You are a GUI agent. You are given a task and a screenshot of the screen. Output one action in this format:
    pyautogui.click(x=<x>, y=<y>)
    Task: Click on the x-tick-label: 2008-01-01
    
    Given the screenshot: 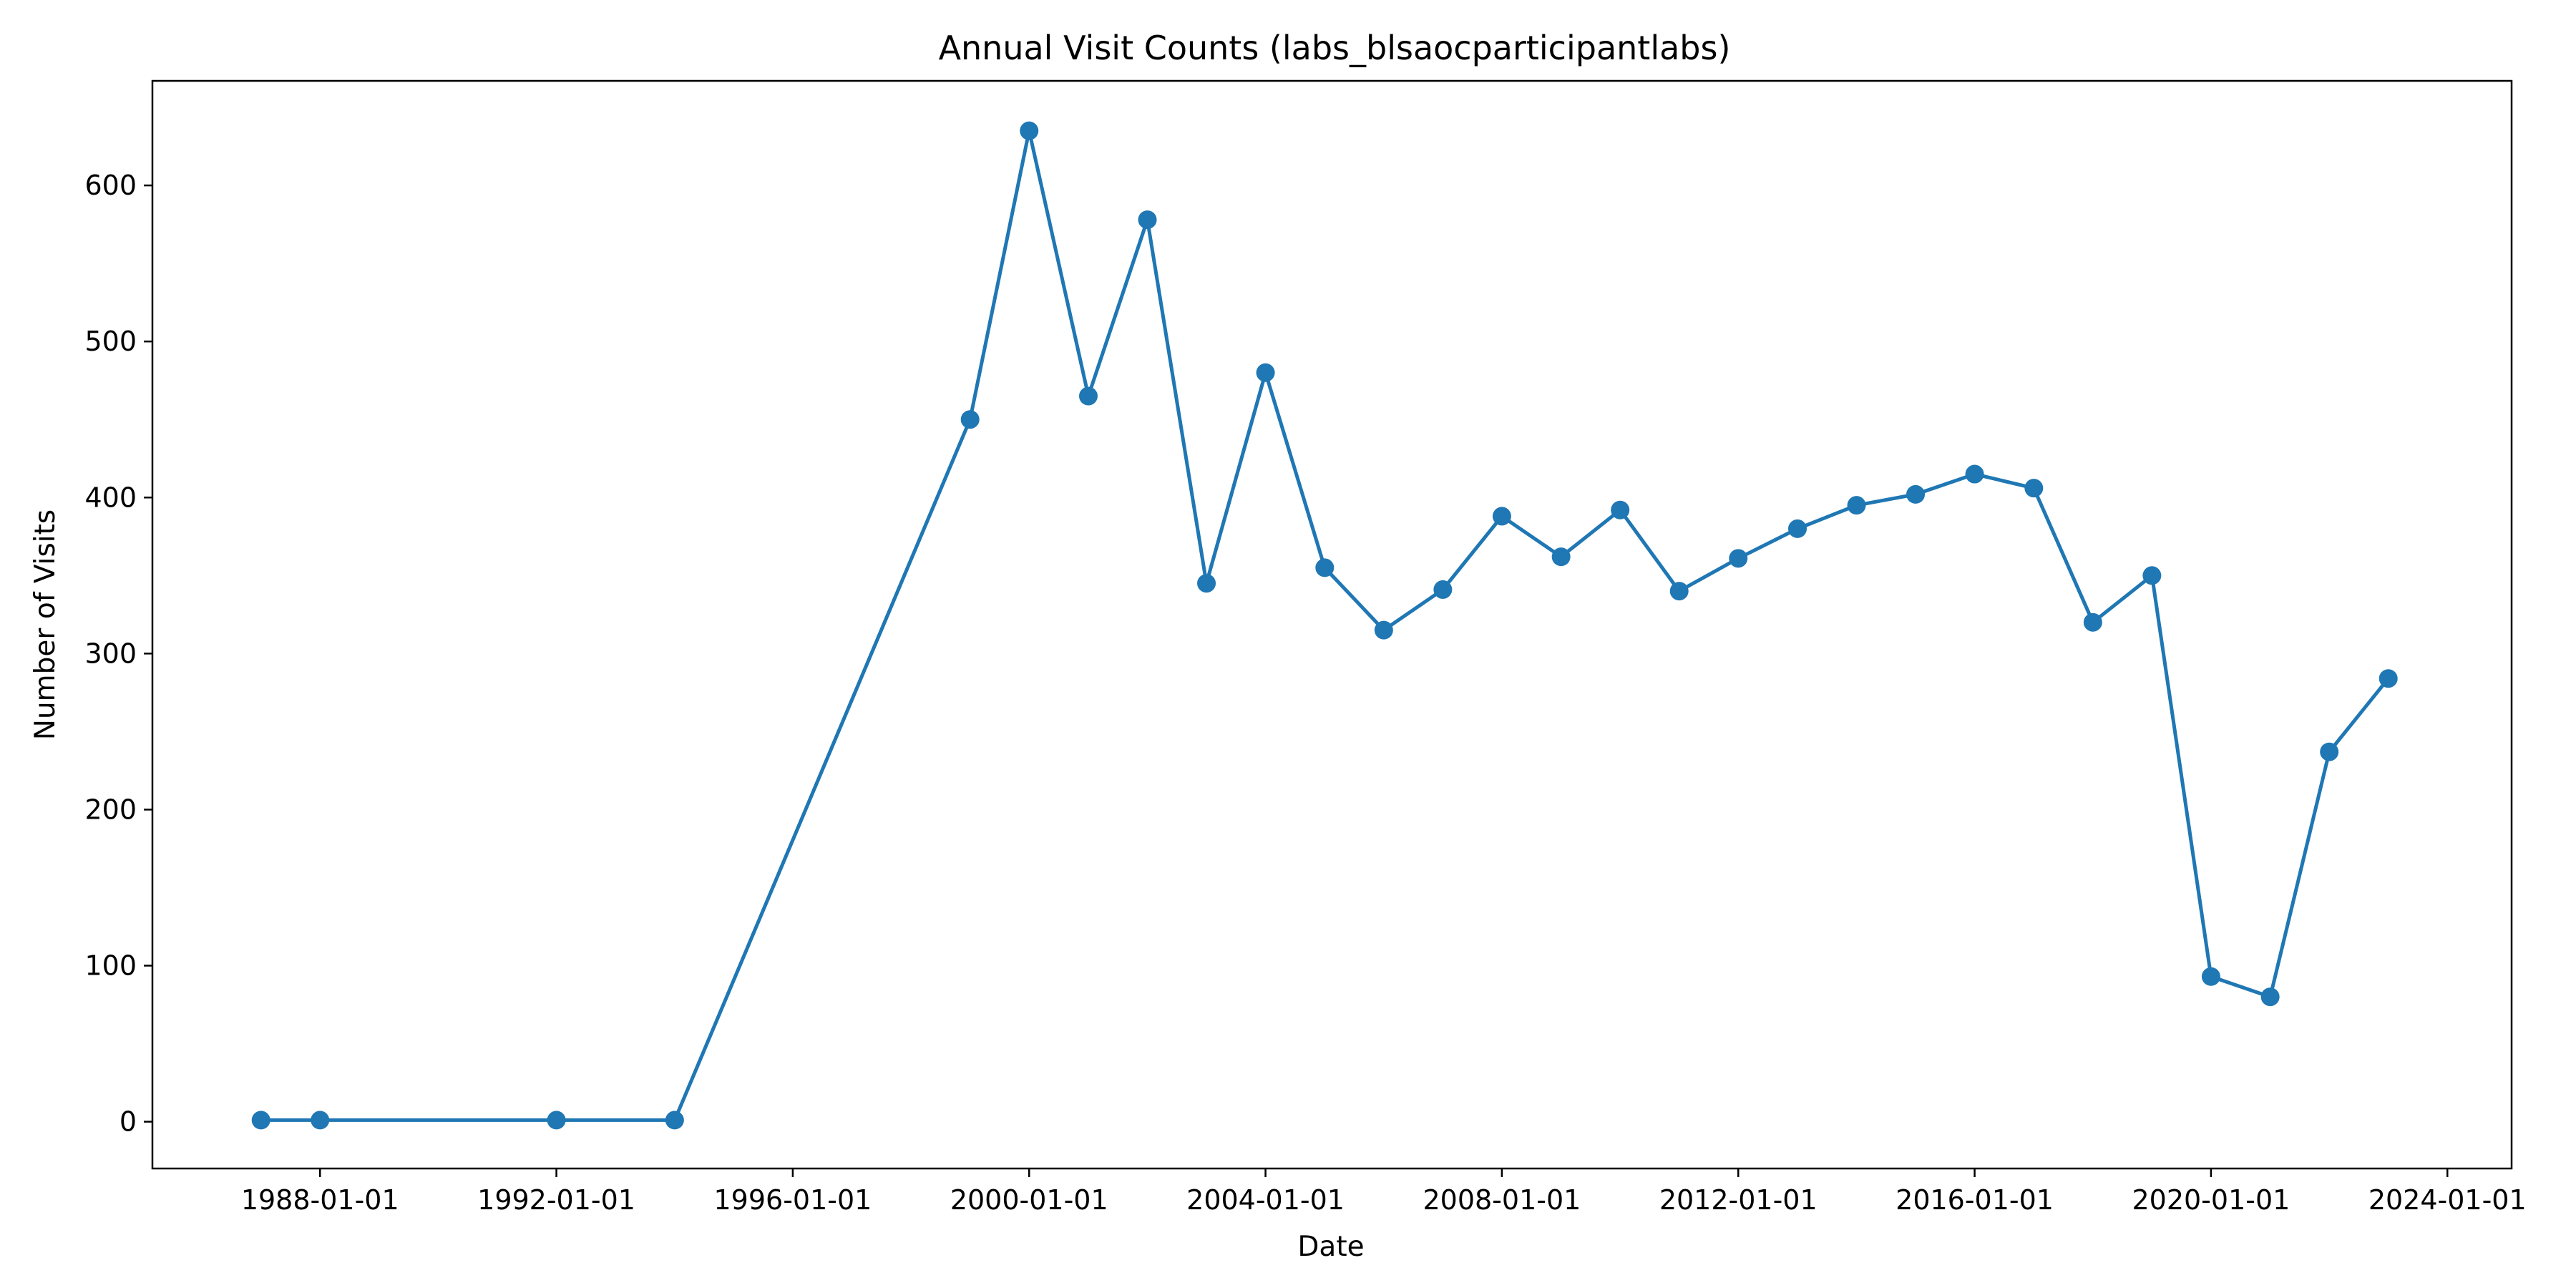 What is the action you would take?
    pyautogui.click(x=1502, y=1200)
    